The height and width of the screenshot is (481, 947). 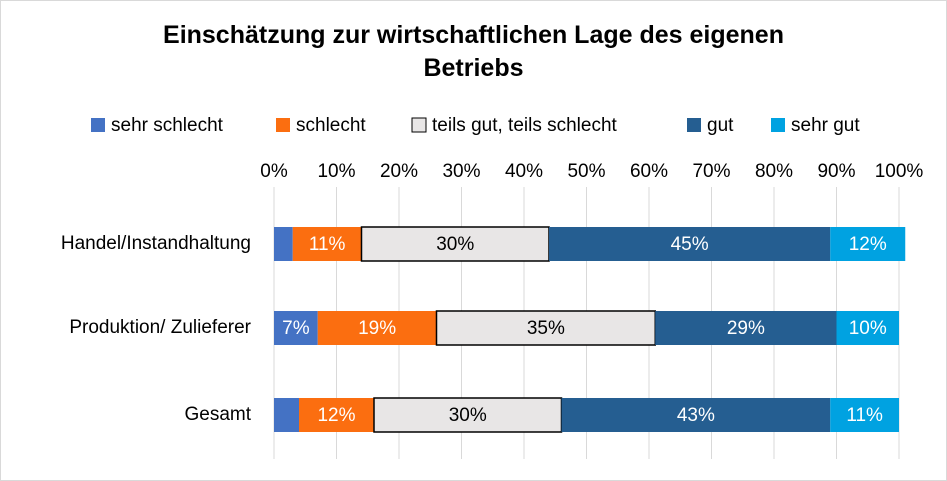 I want to click on x-tick-label: 20%, so click(x=399, y=171).